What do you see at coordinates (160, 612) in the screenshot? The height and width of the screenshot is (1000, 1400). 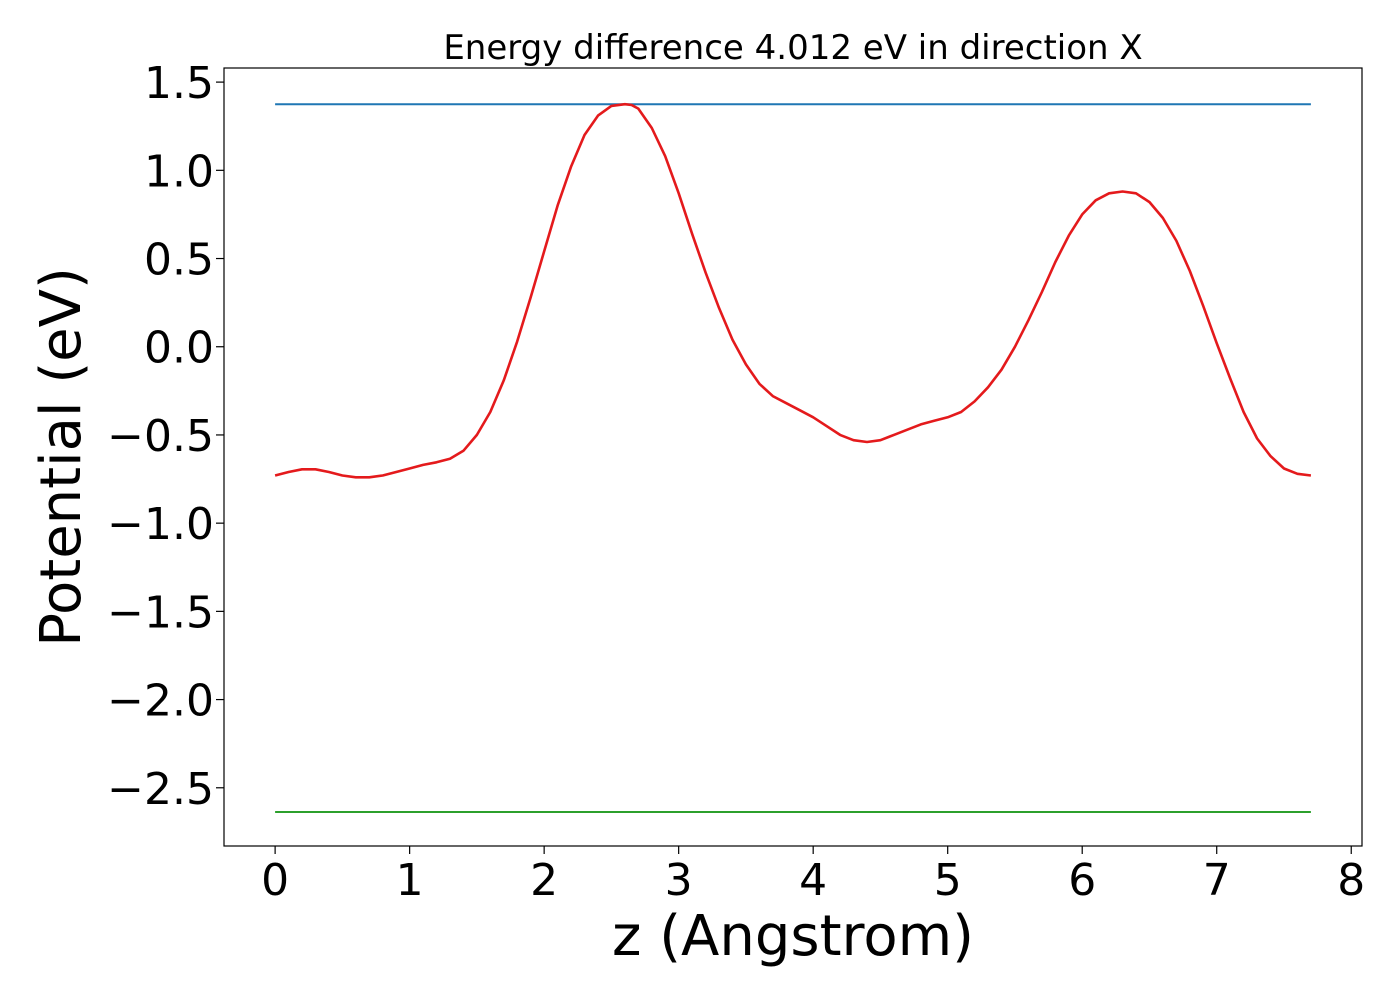 I see `y-tick-label: −1.5` at bounding box center [160, 612].